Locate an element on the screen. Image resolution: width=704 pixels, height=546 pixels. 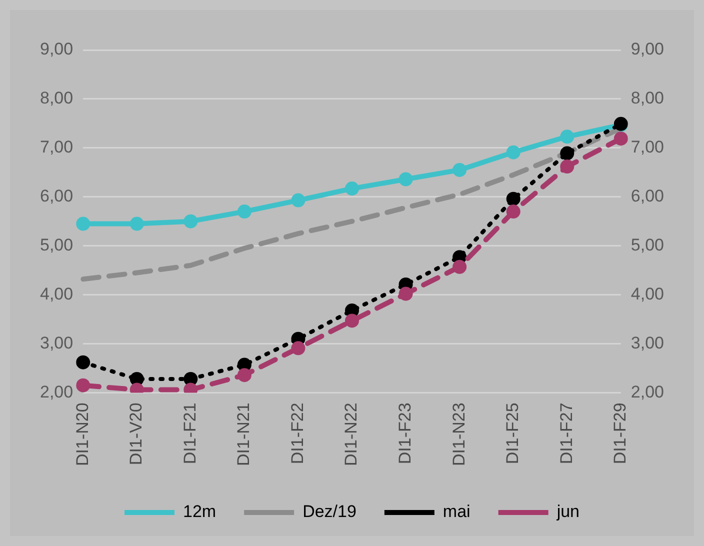
y2-tick-label: 6,00 is located at coordinates (647, 196).